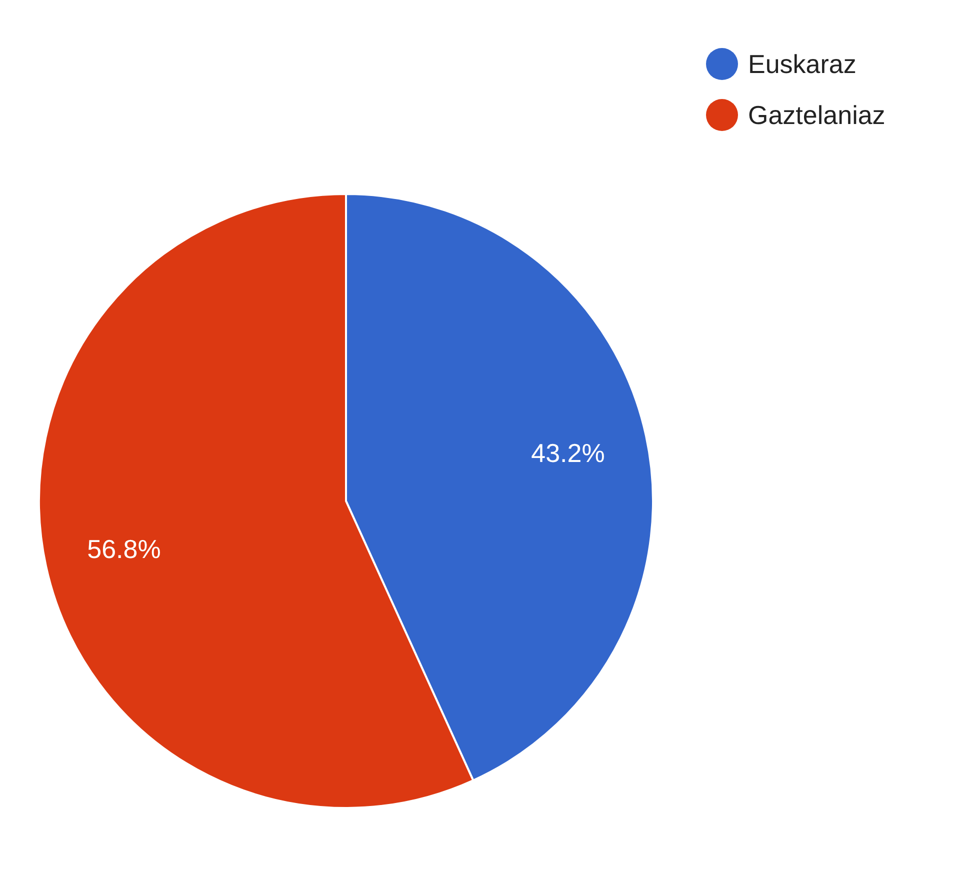 This screenshot has height=874, width=972. Describe the element at coordinates (568, 453) in the screenshot. I see `data-label: 43.2%` at that location.